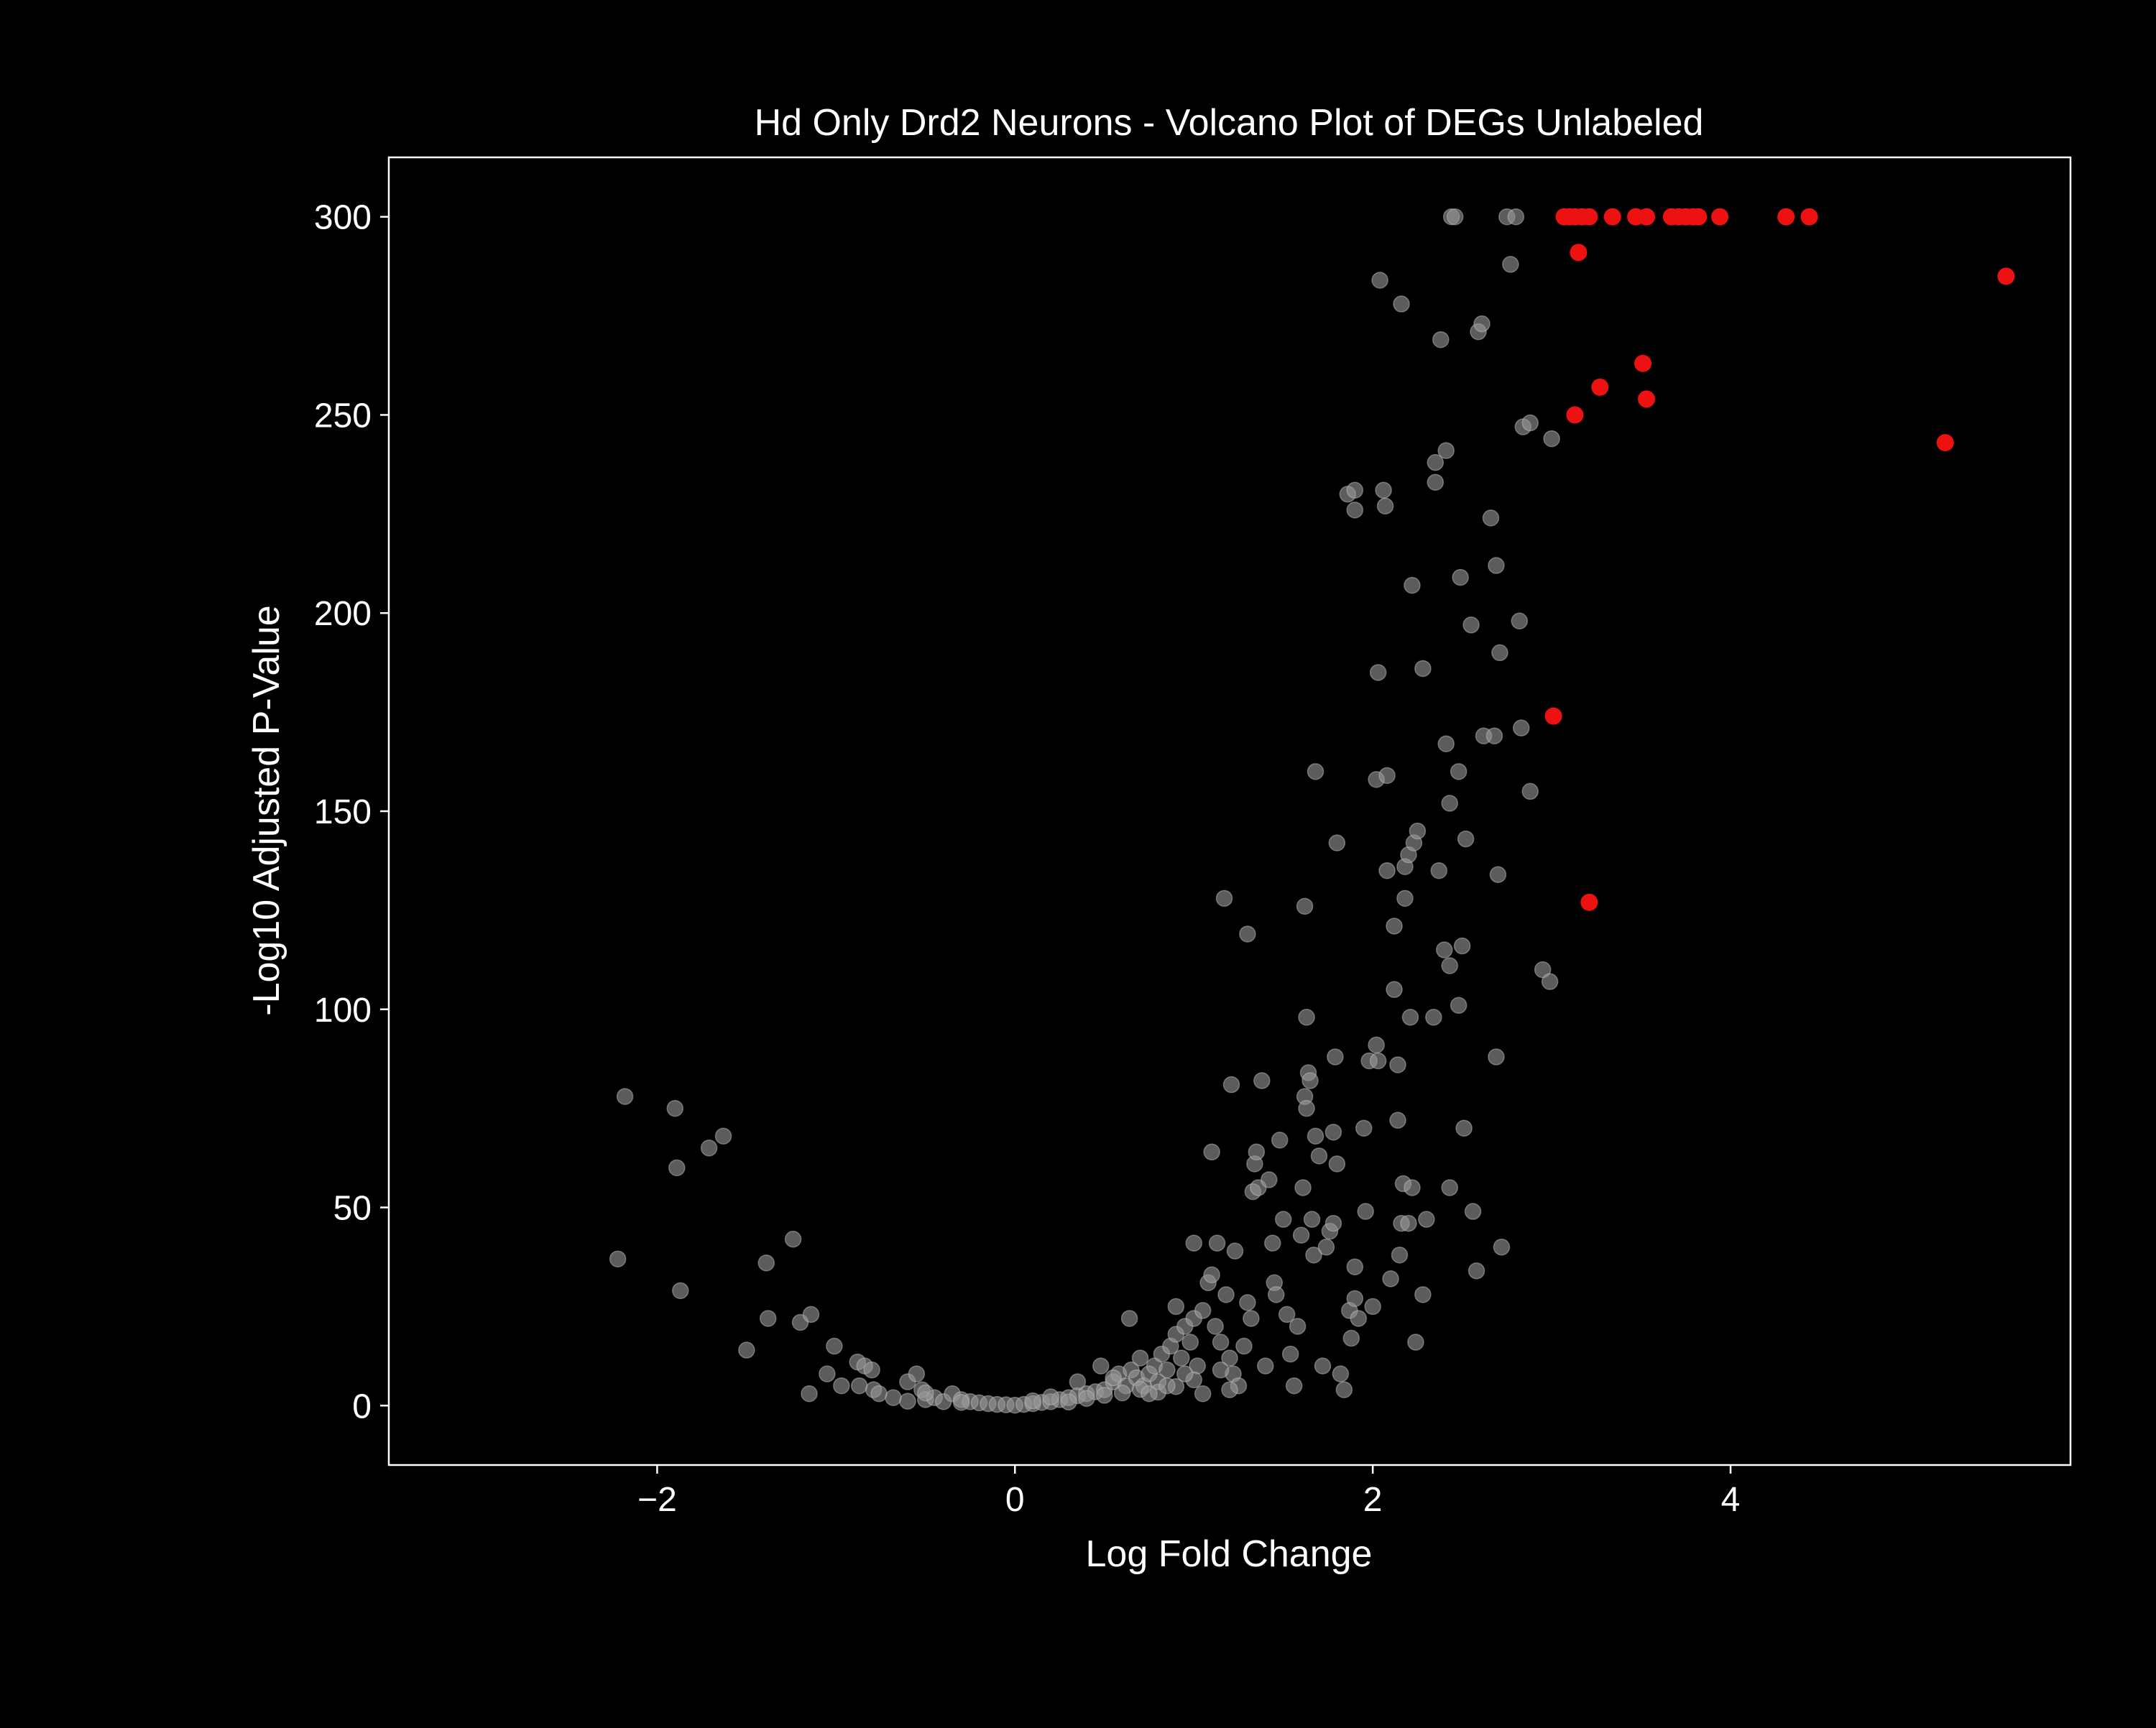  Describe the element at coordinates (343, 614) in the screenshot. I see `y-tick-label: 200` at that location.